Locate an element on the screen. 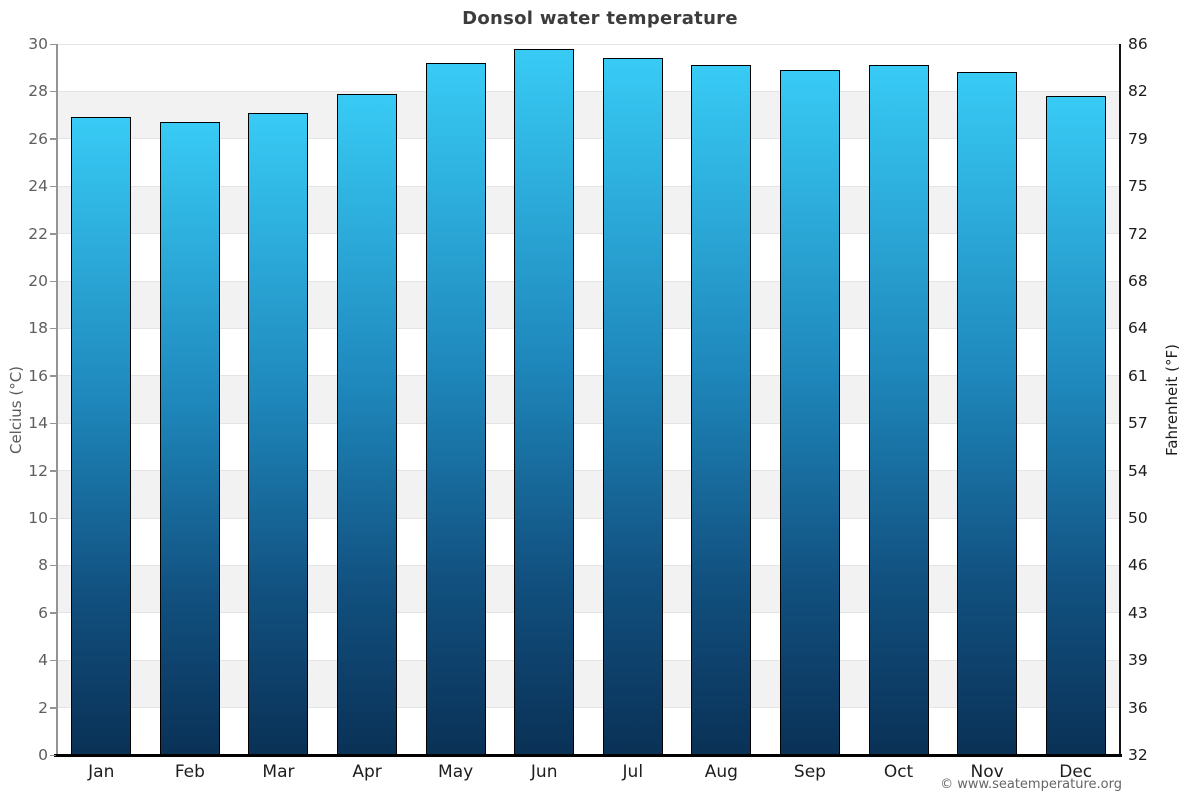  bar-jul is located at coordinates (632, 406).